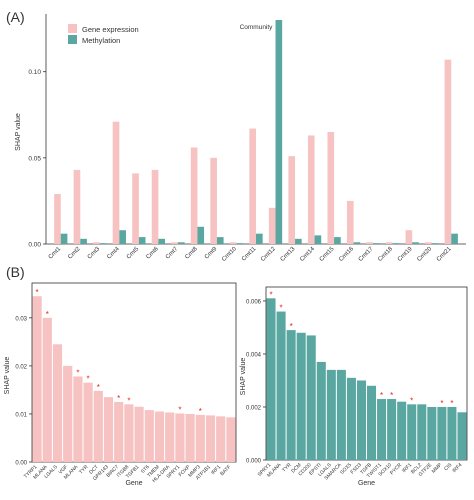  I want to click on x-tick-label: VGF, so click(64, 470).